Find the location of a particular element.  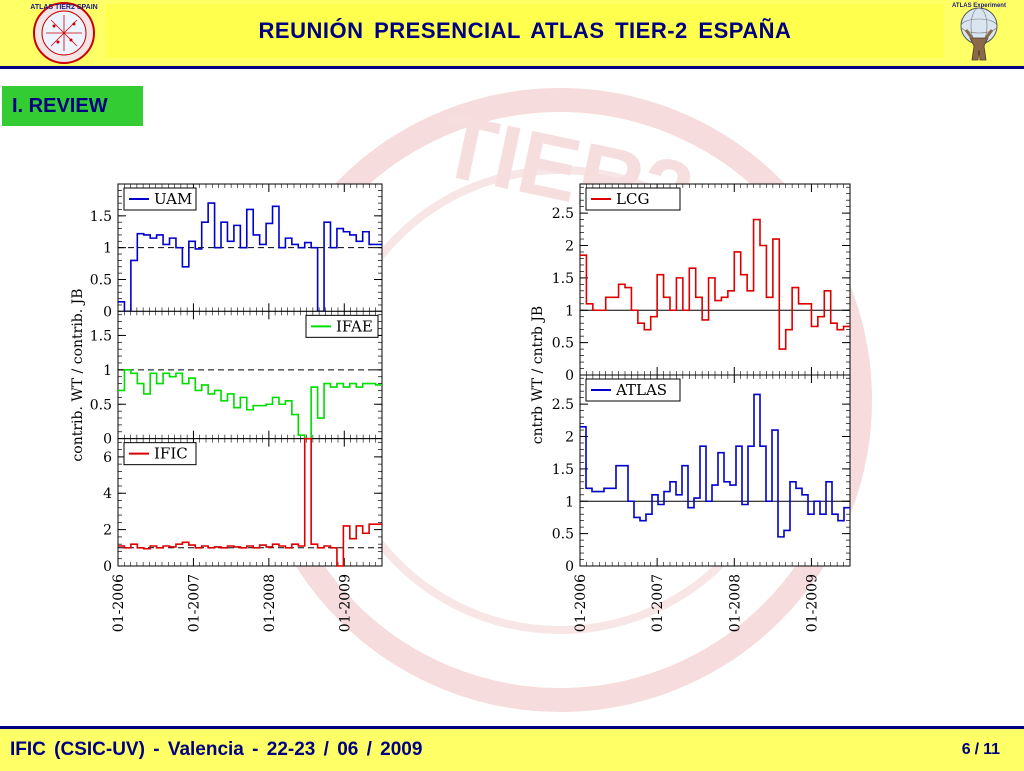

legend-atlas: ATLAS is located at coordinates (633, 390).